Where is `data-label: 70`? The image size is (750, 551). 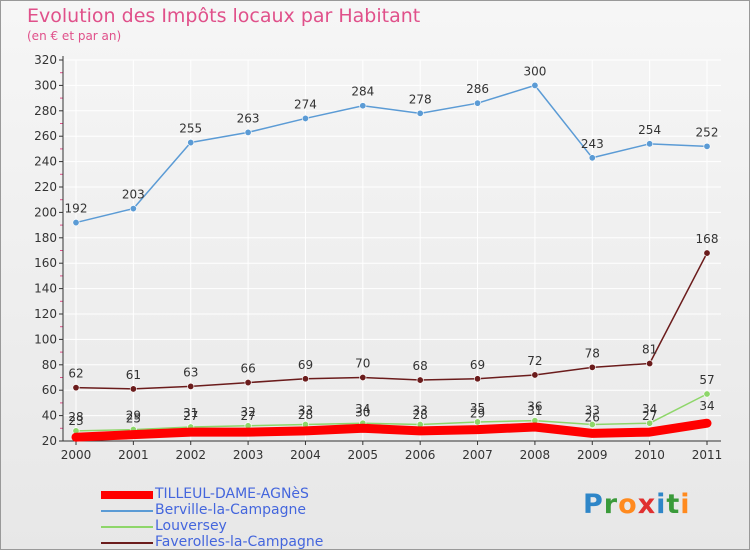 data-label: 70 is located at coordinates (362, 364).